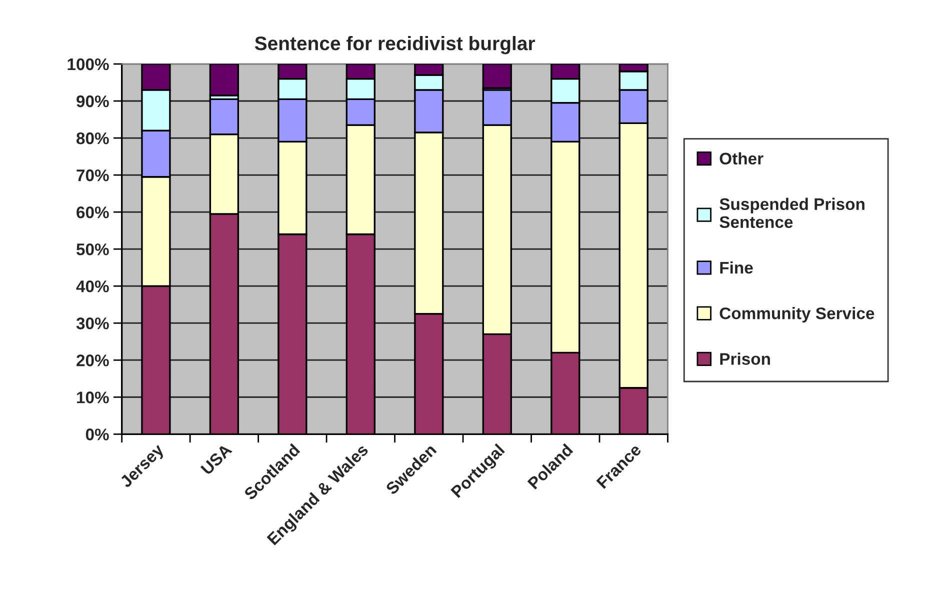 This screenshot has width=930, height=598. What do you see at coordinates (92, 286) in the screenshot?
I see `y-tick-label: 40%` at bounding box center [92, 286].